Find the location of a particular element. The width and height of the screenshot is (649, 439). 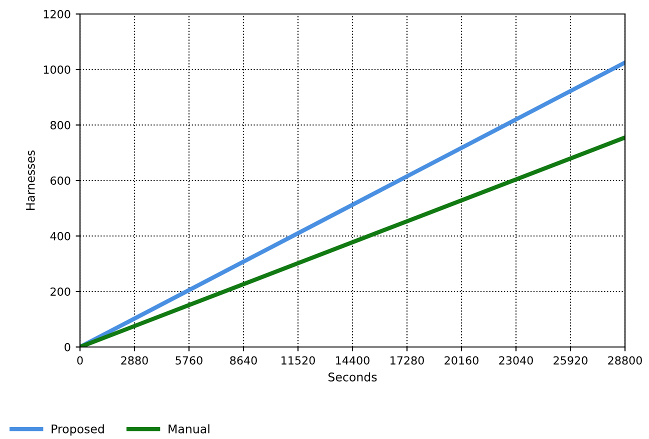

x-tick-label: 0 is located at coordinates (80, 360).